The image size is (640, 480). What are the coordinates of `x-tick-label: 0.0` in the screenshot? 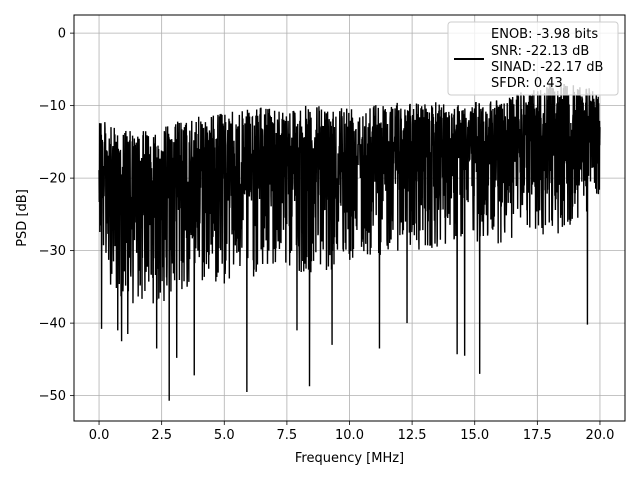 It's located at (99, 435).